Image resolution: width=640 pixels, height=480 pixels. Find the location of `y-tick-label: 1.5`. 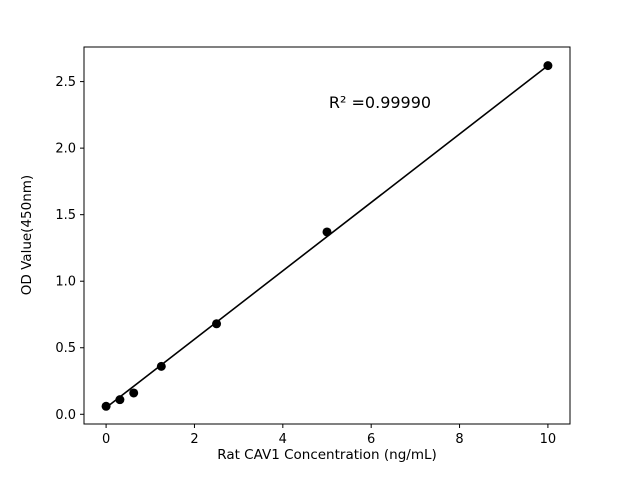

y-tick-label: 1.5 is located at coordinates (65, 215).